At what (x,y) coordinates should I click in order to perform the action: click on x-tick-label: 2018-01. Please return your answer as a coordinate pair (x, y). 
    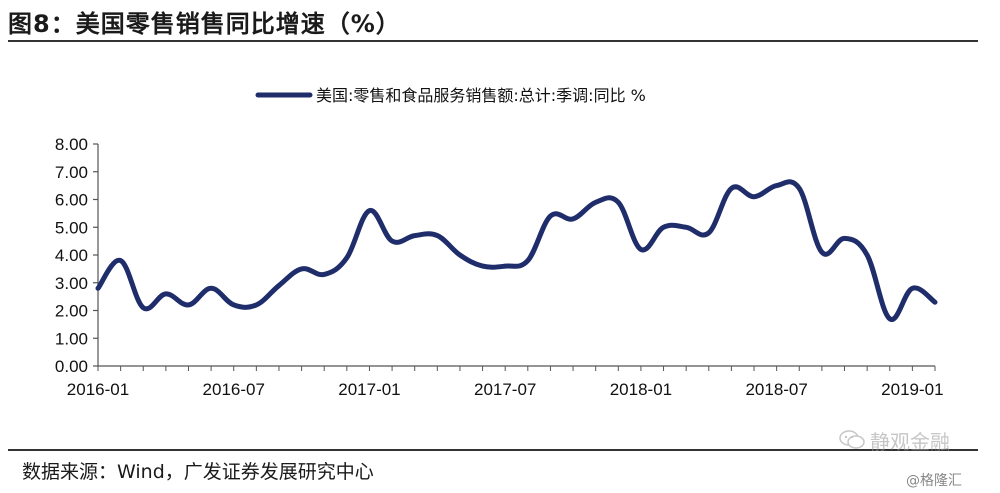
    Looking at the image, I should click on (641, 389).